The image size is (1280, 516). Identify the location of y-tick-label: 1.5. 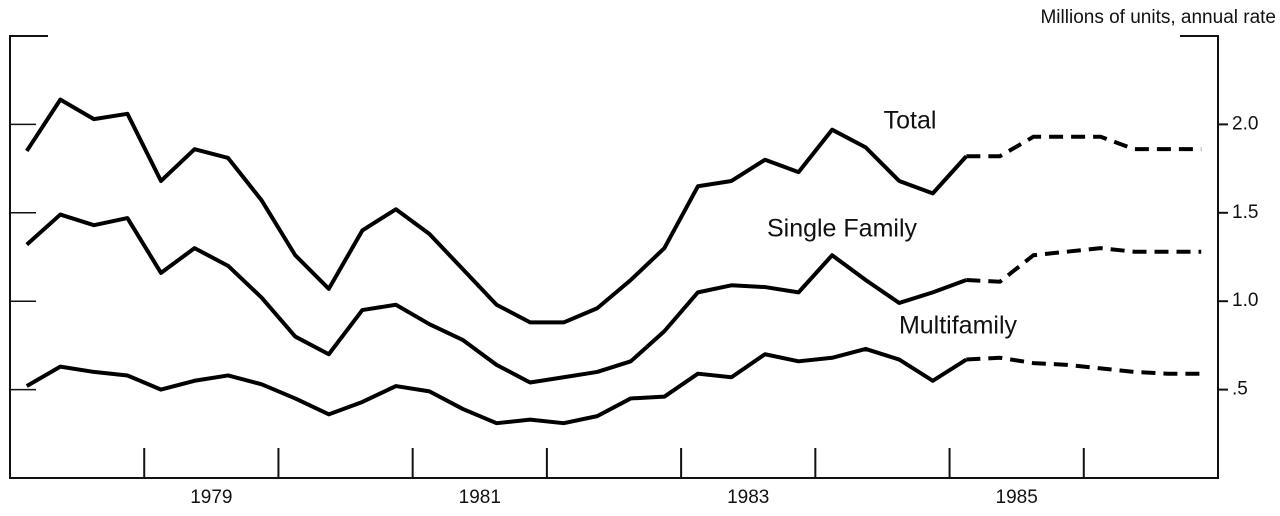
(1245, 212).